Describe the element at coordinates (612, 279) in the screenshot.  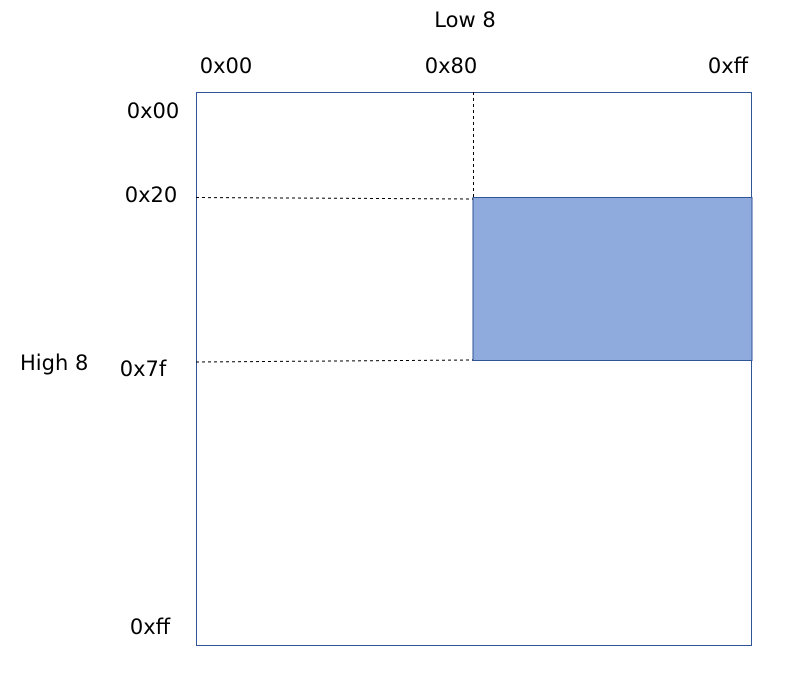
I see `highlighted-region` at that location.